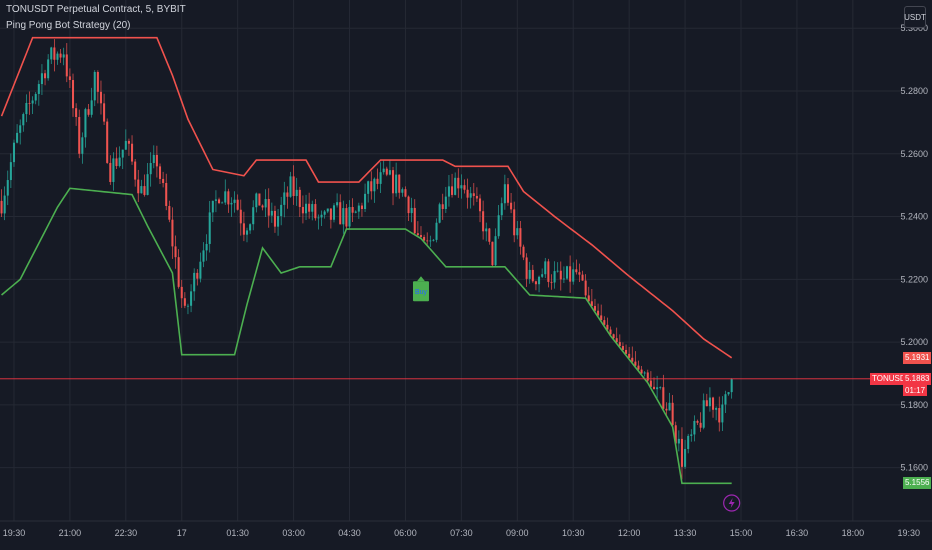 This screenshot has height=550, width=932. I want to click on time-axis-background, so click(466, 535).